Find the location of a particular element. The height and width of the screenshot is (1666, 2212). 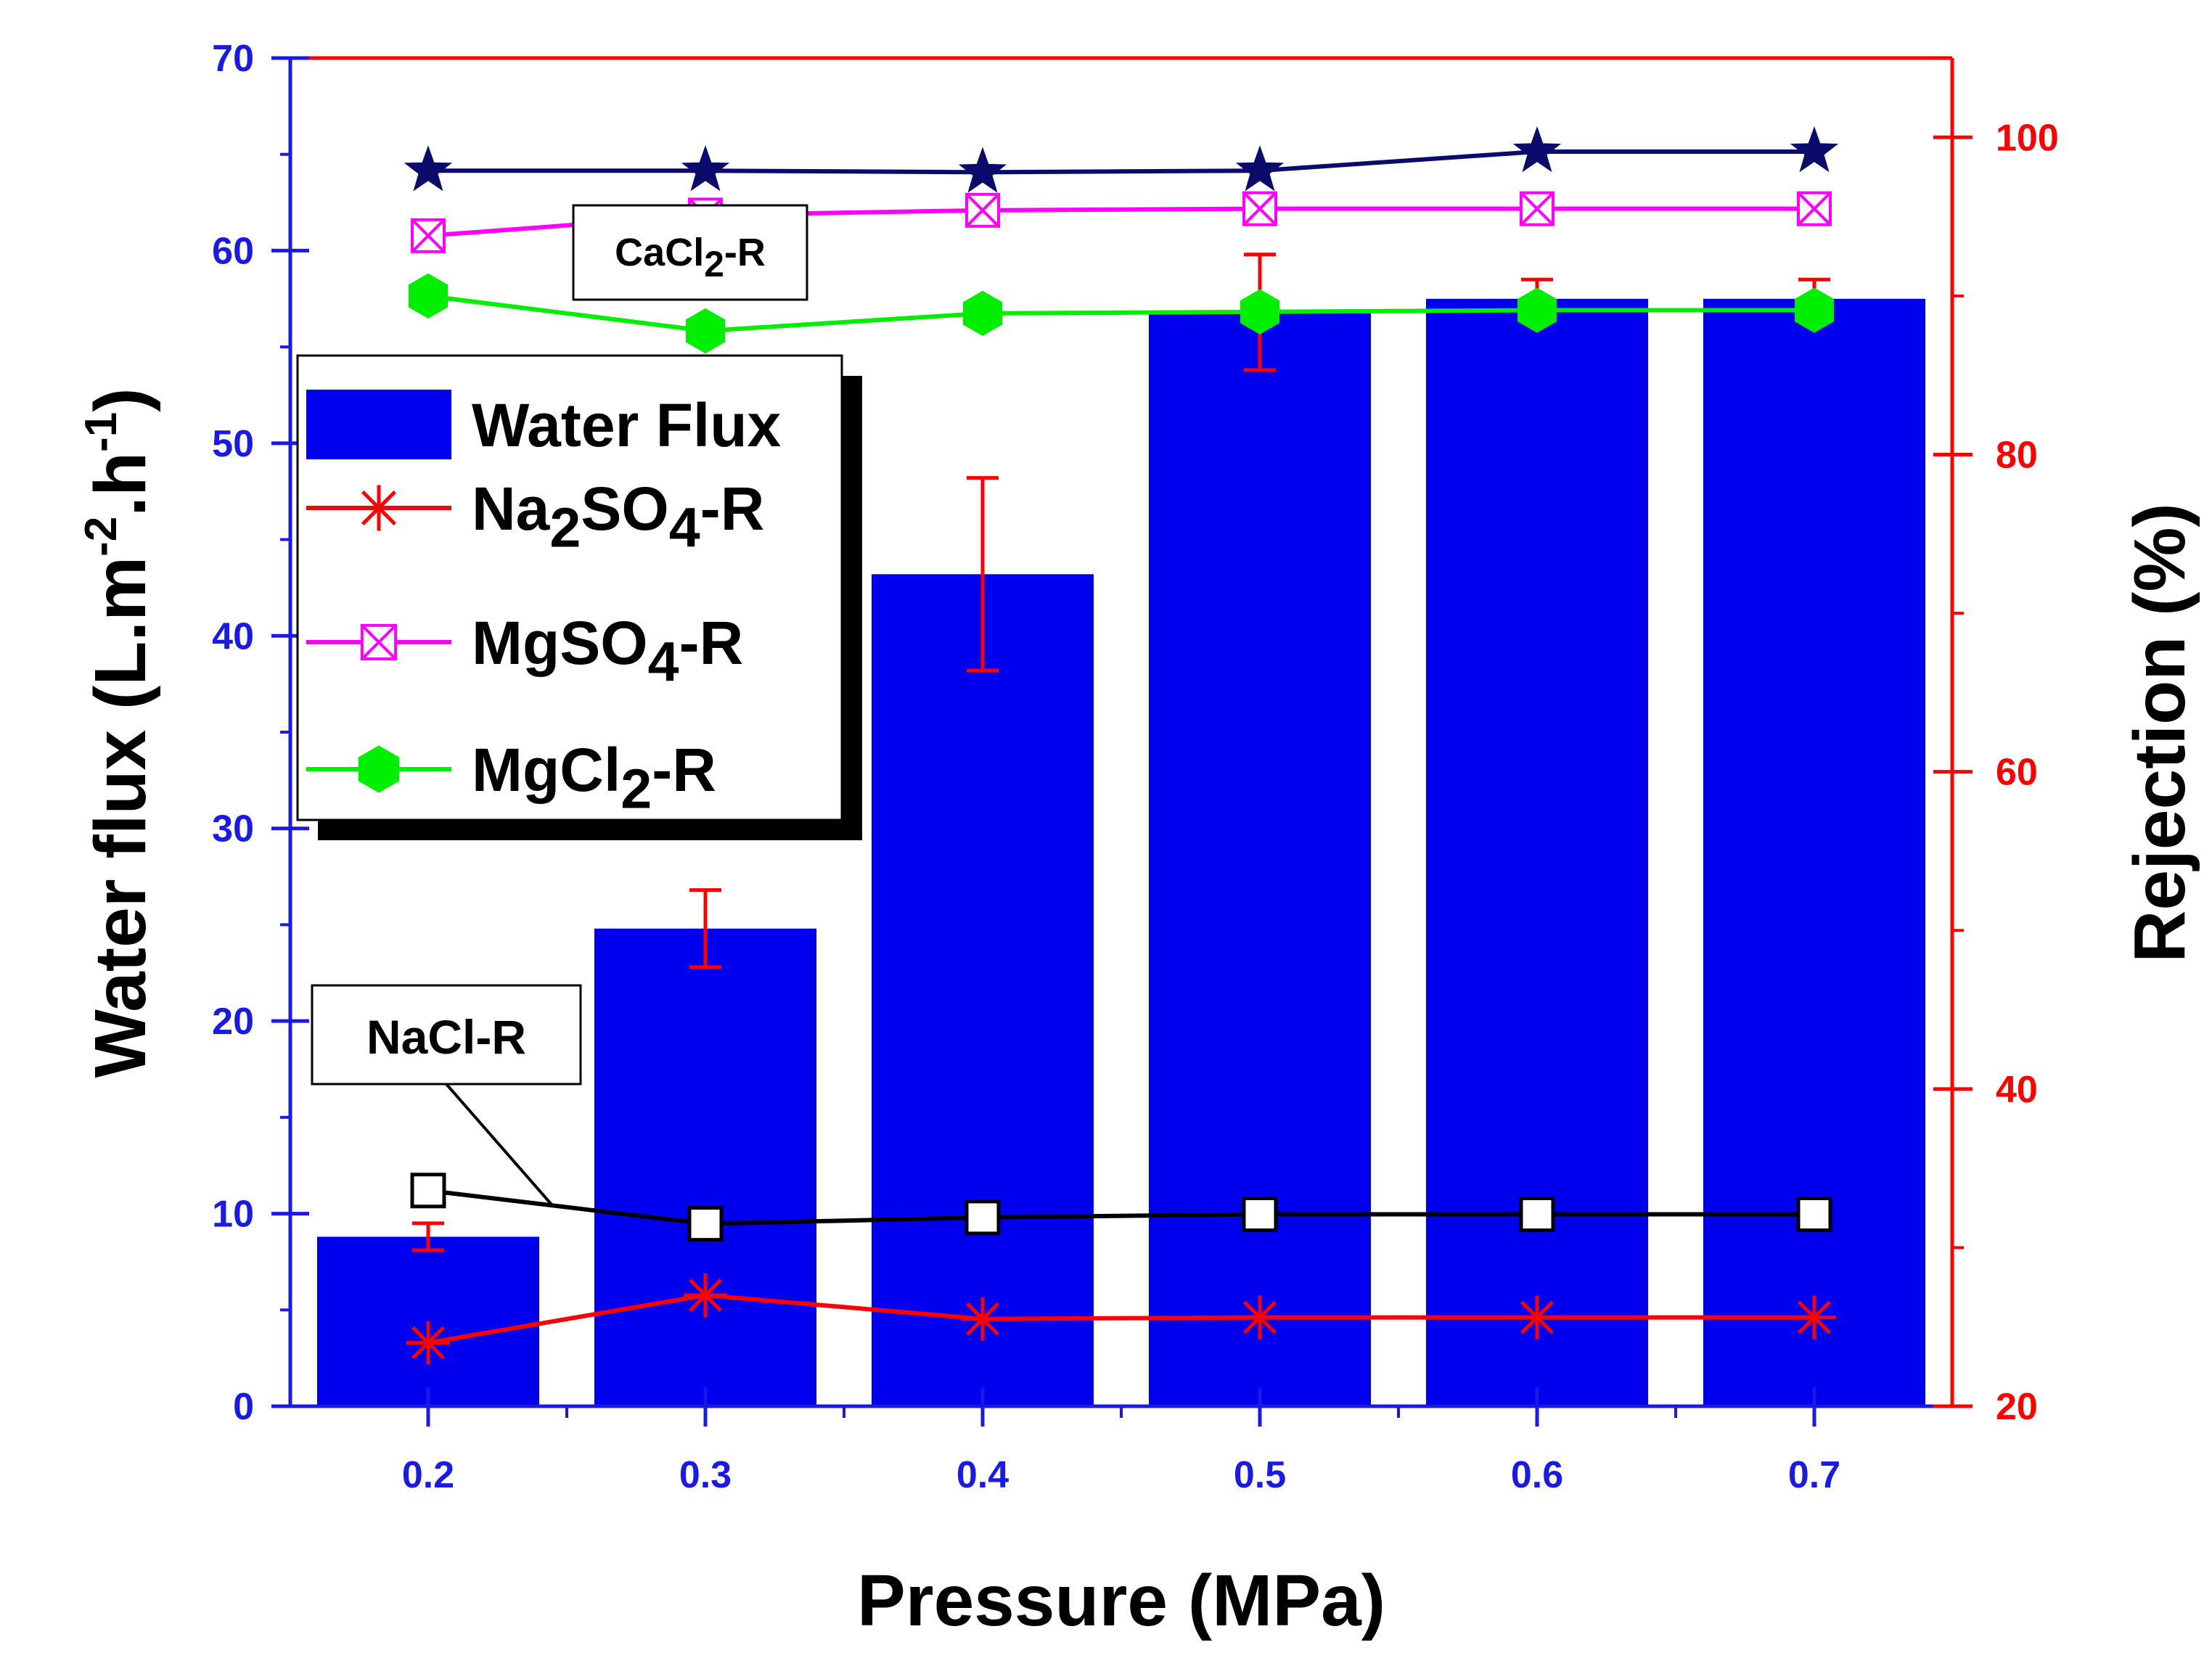

series-line-Na2SO4-R is located at coordinates (1120, 1318).